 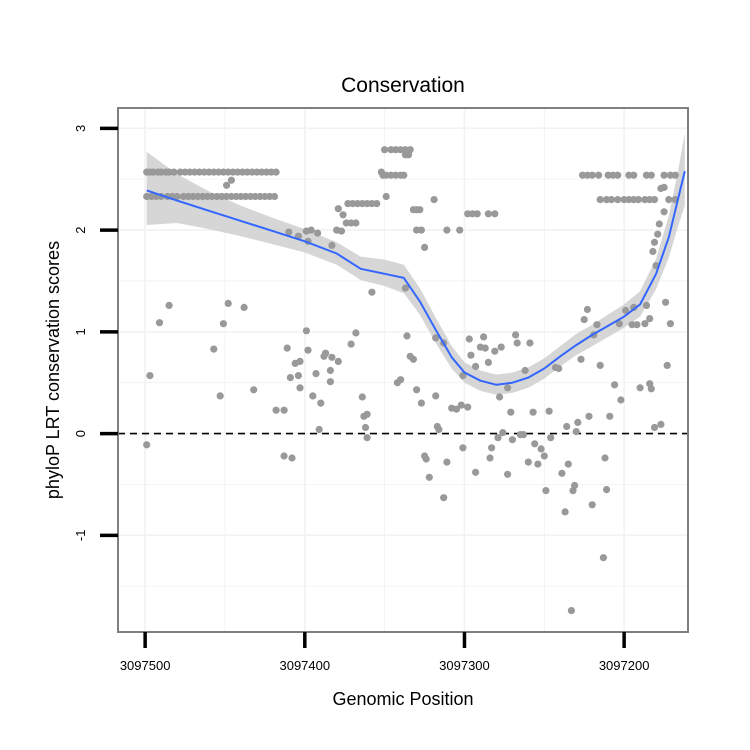 What do you see at coordinates (80, 331) in the screenshot?
I see `y-tick-label: 1` at bounding box center [80, 331].